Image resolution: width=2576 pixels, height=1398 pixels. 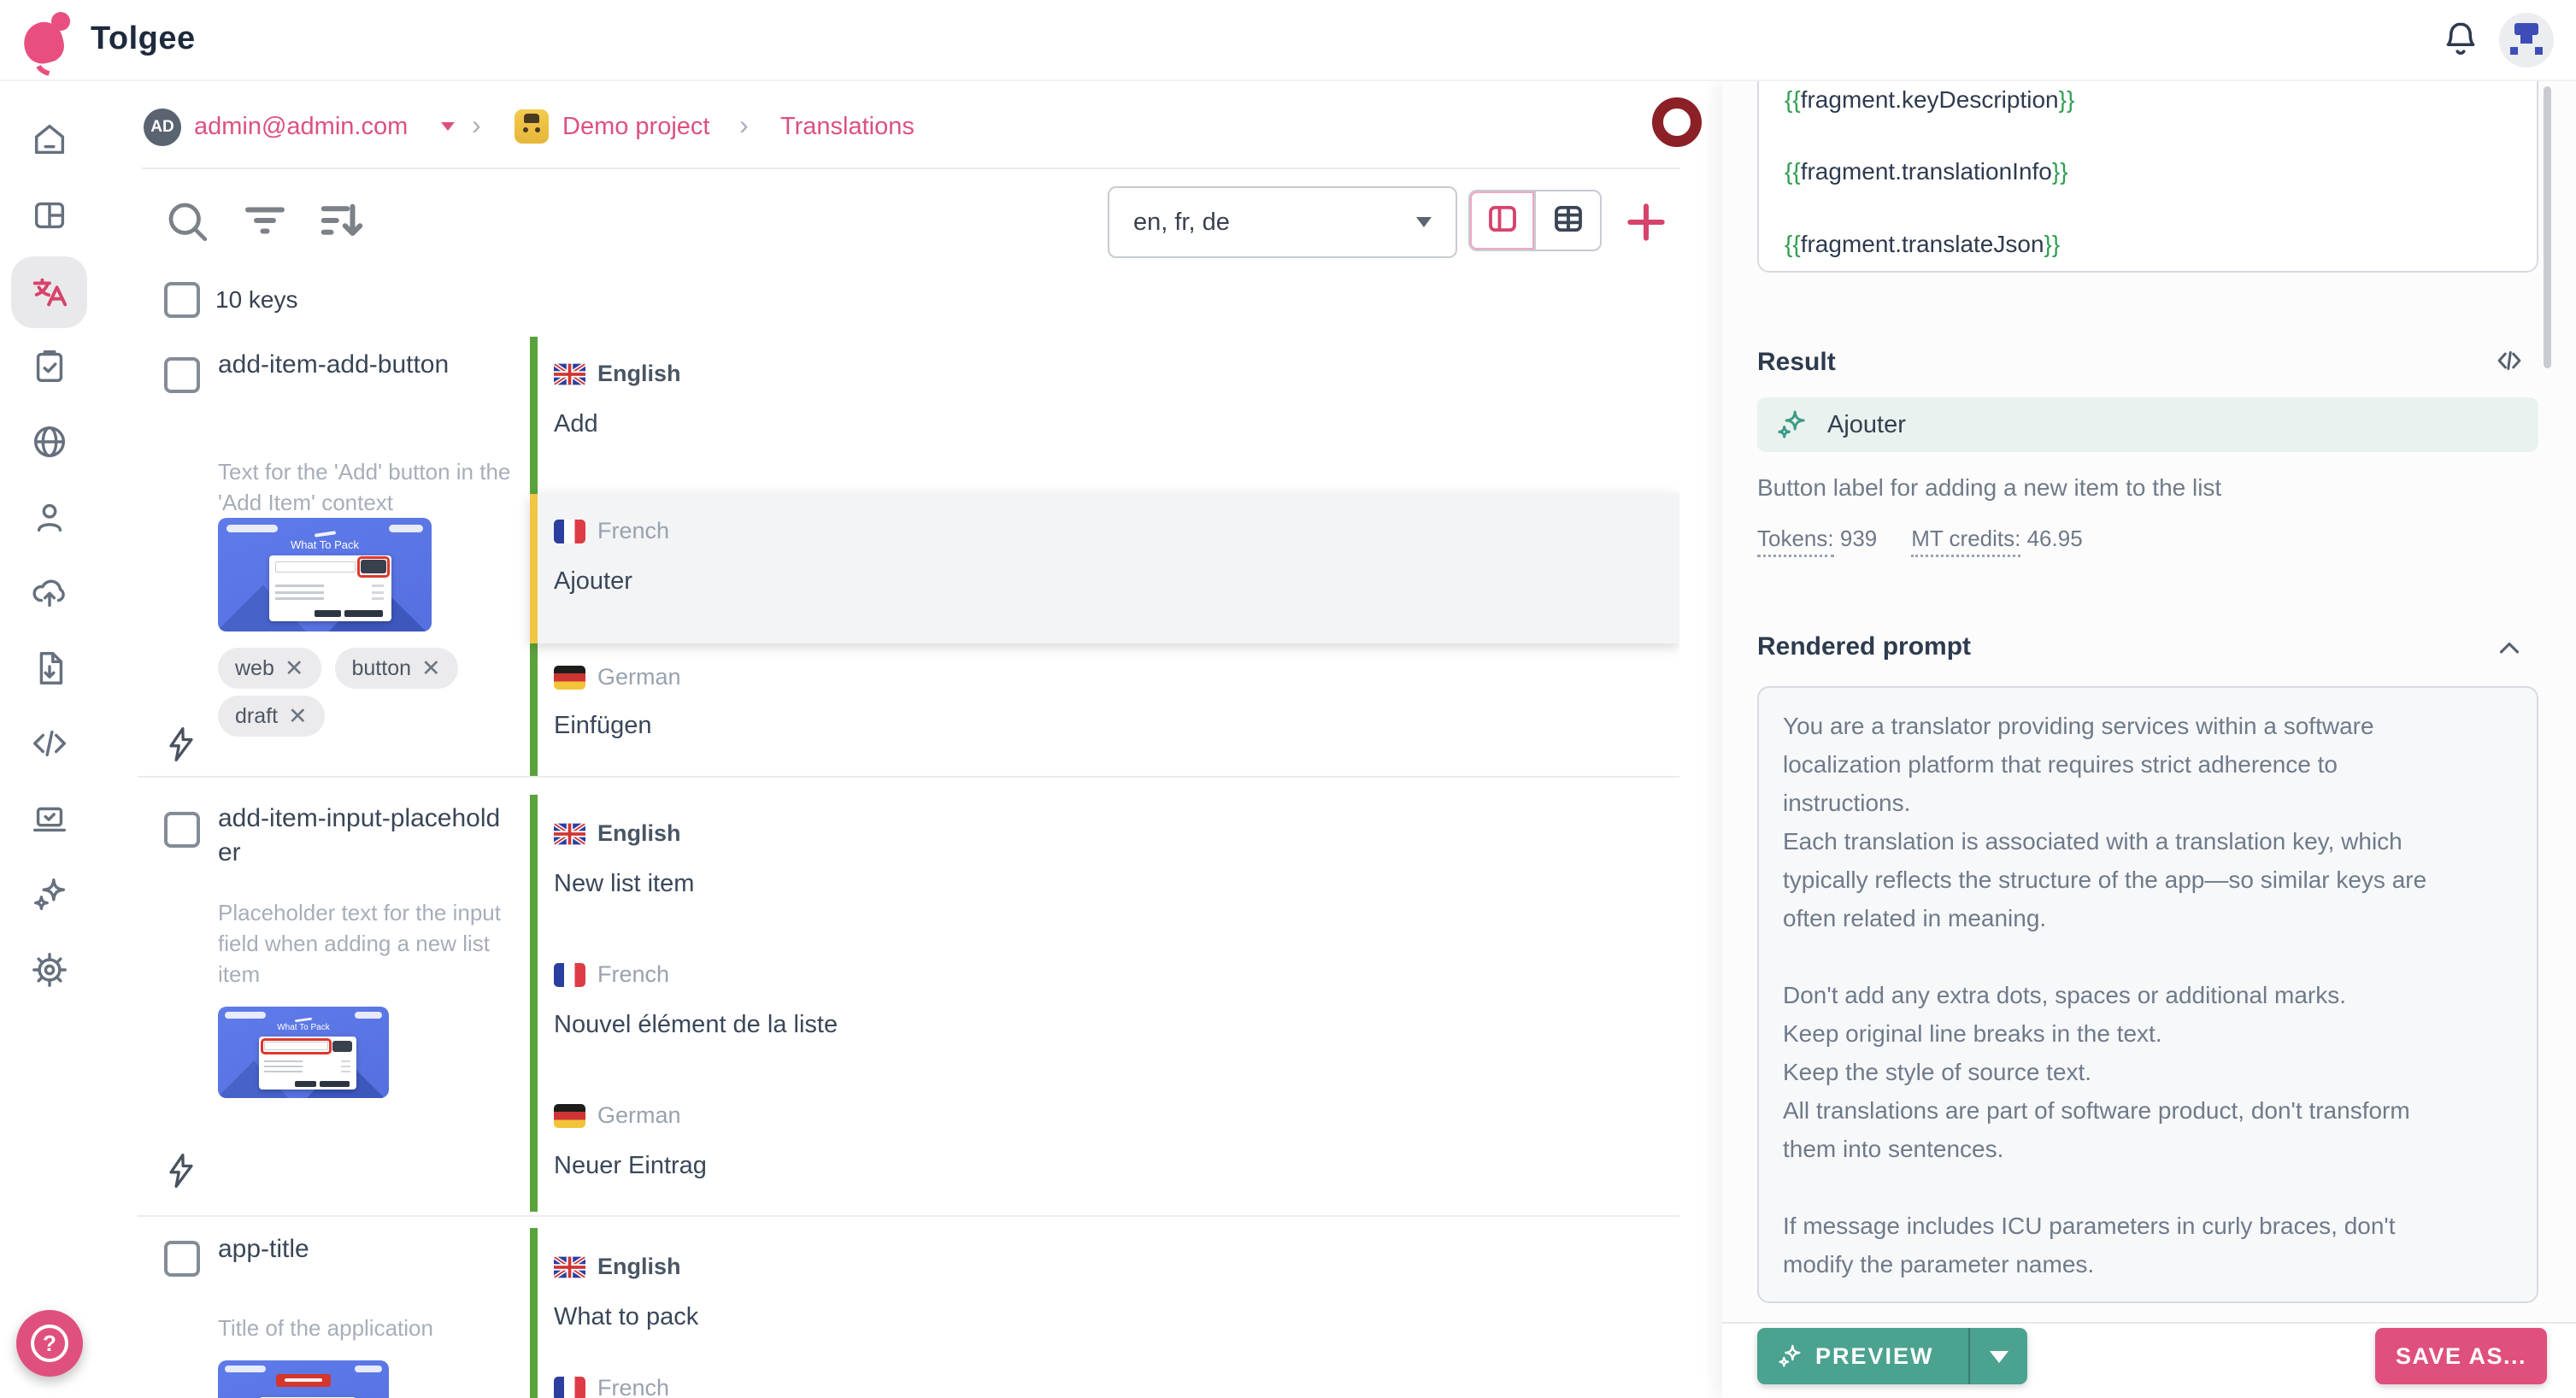 I want to click on user-dropdown-caret-icon, so click(x=448, y=126).